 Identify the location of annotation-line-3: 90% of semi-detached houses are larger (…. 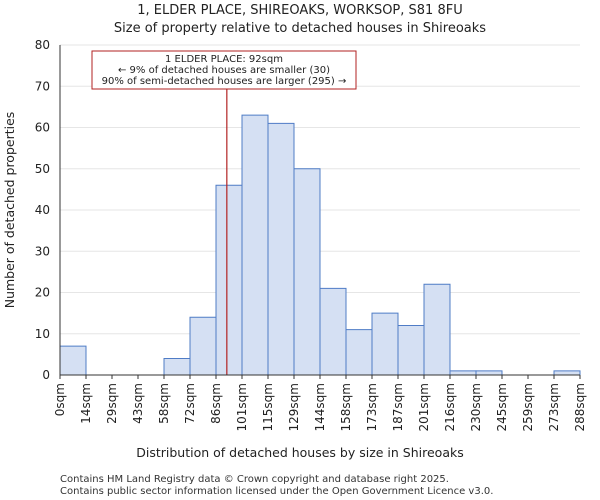
(224, 81).